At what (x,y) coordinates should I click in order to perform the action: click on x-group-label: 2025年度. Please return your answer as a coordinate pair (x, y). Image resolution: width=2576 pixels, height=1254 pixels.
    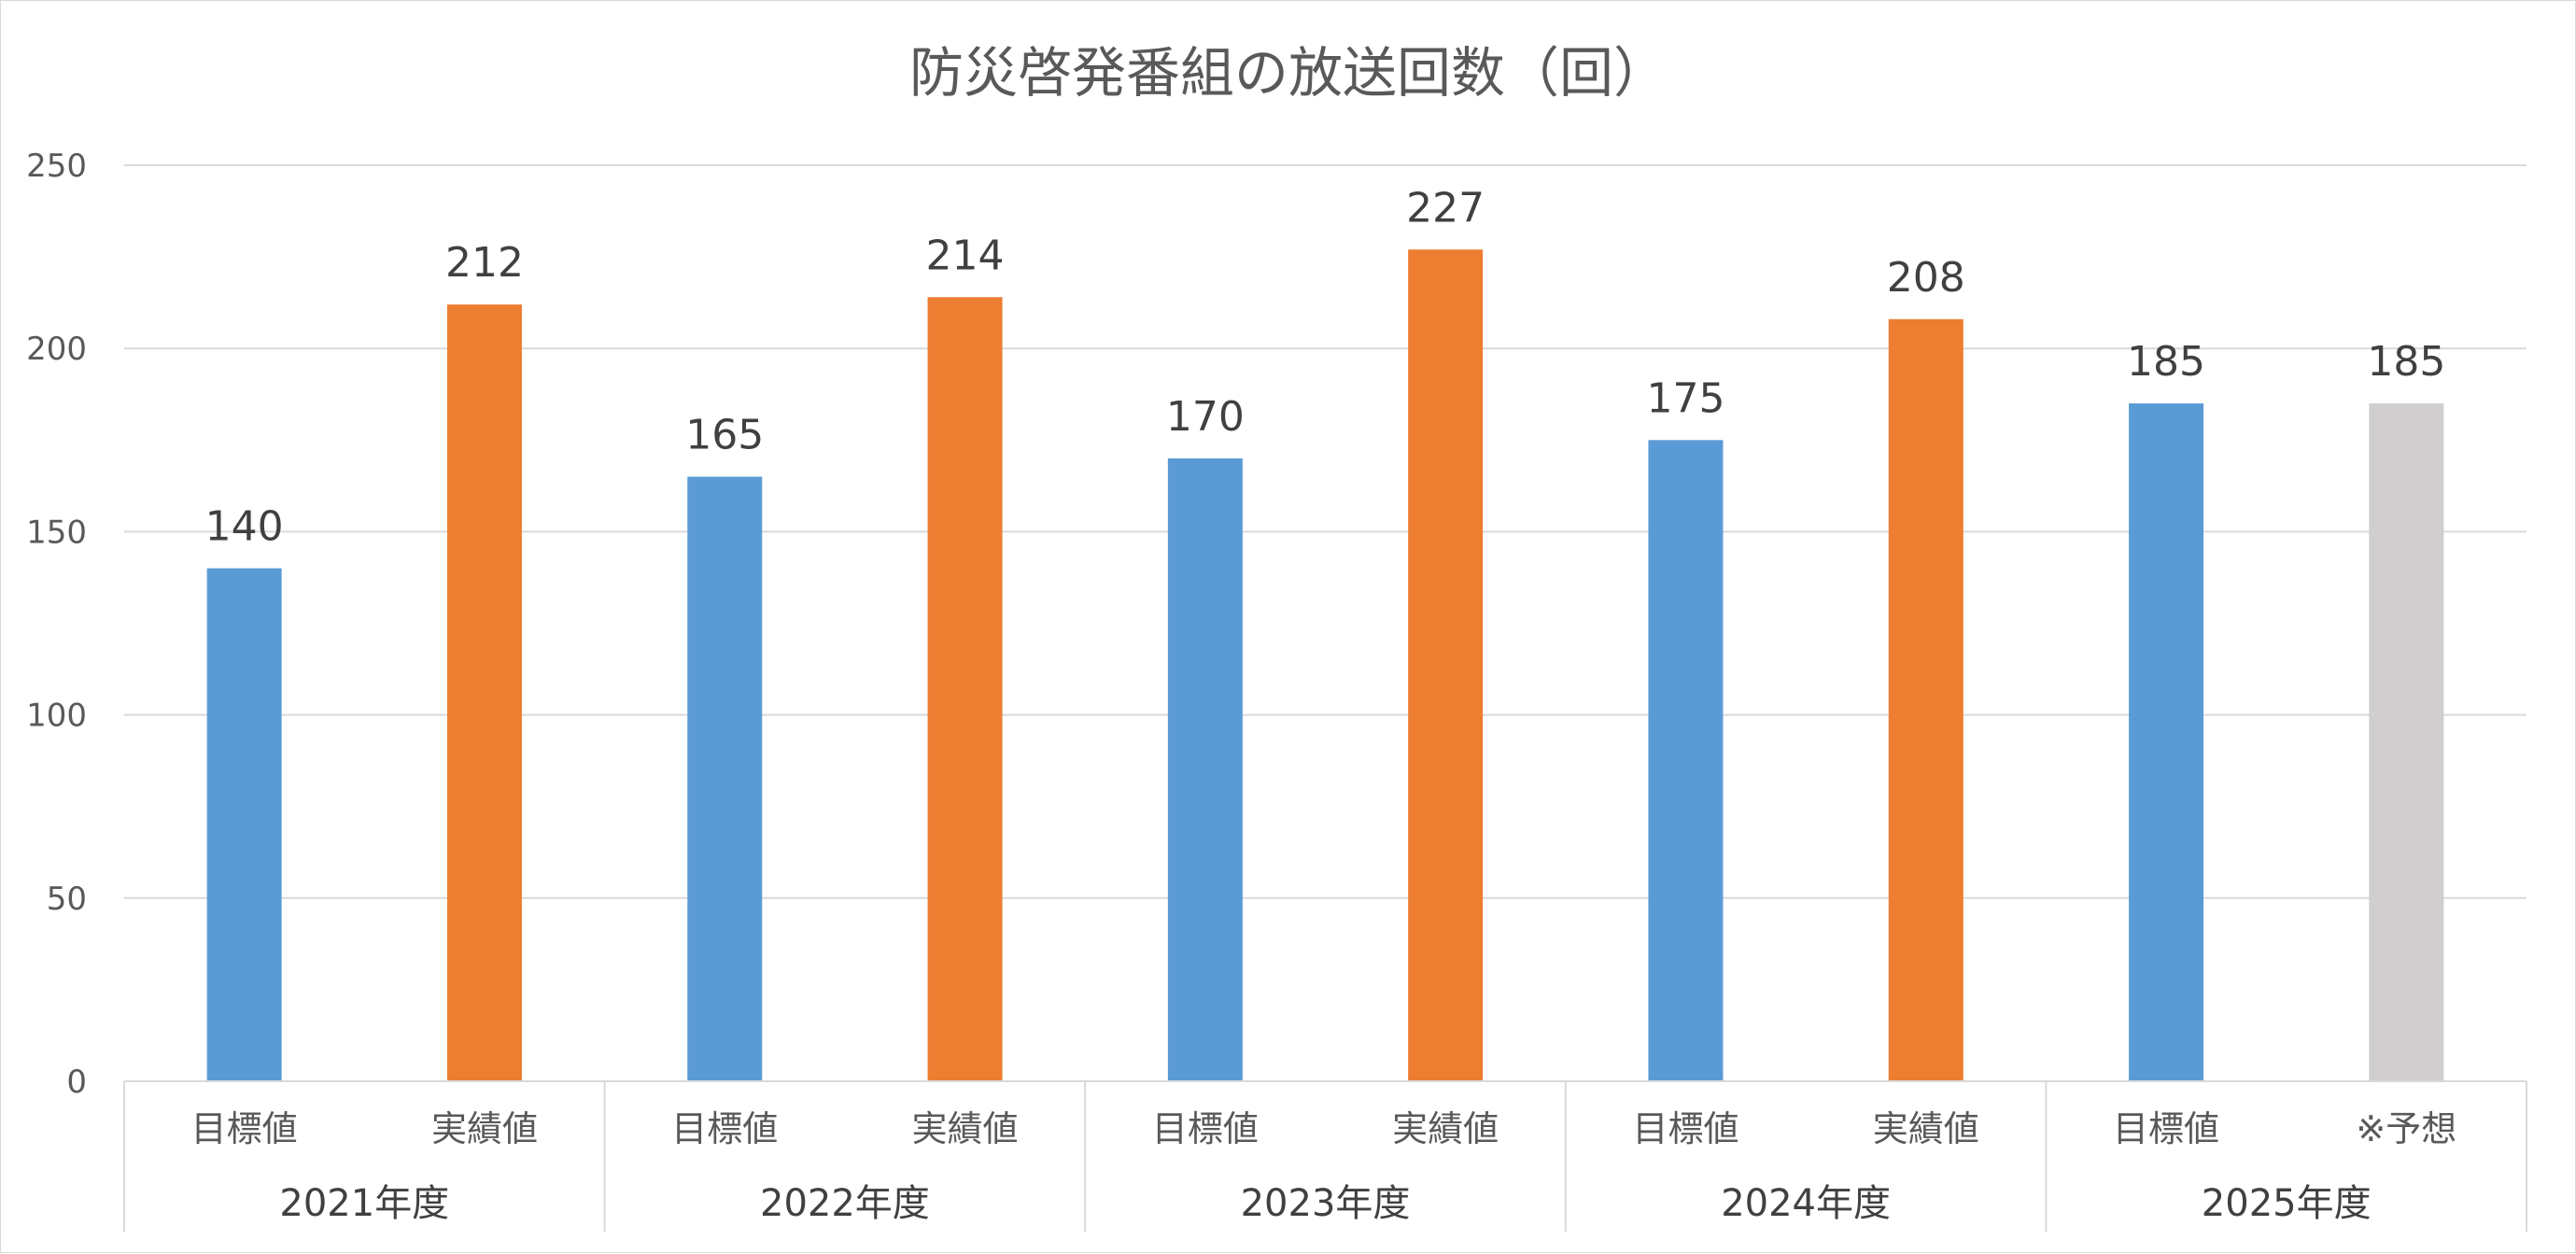
    Looking at the image, I should click on (2287, 1203).